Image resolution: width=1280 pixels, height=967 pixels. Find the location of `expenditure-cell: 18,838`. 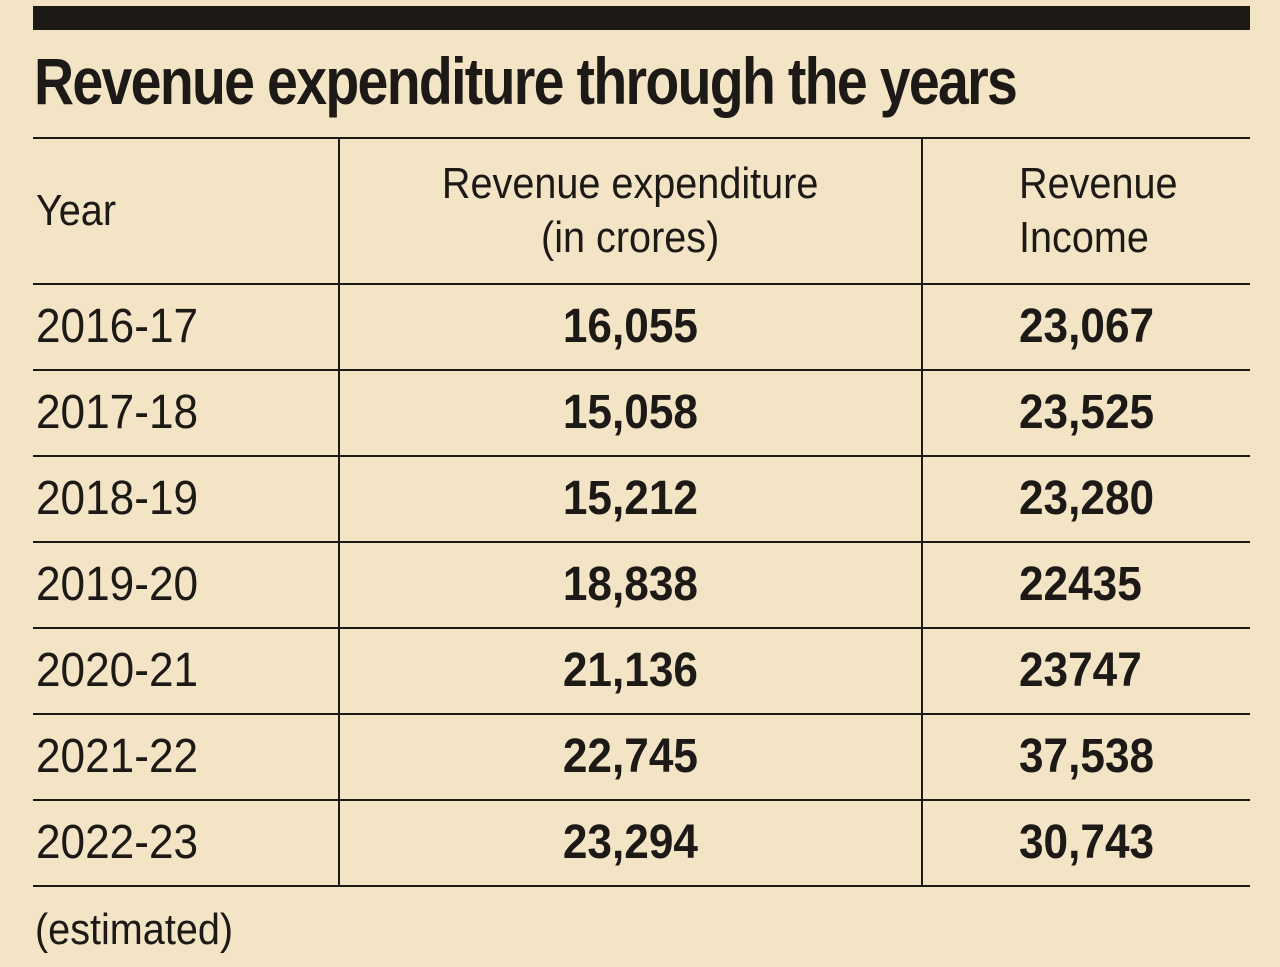

expenditure-cell: 18,838 is located at coordinates (630, 584).